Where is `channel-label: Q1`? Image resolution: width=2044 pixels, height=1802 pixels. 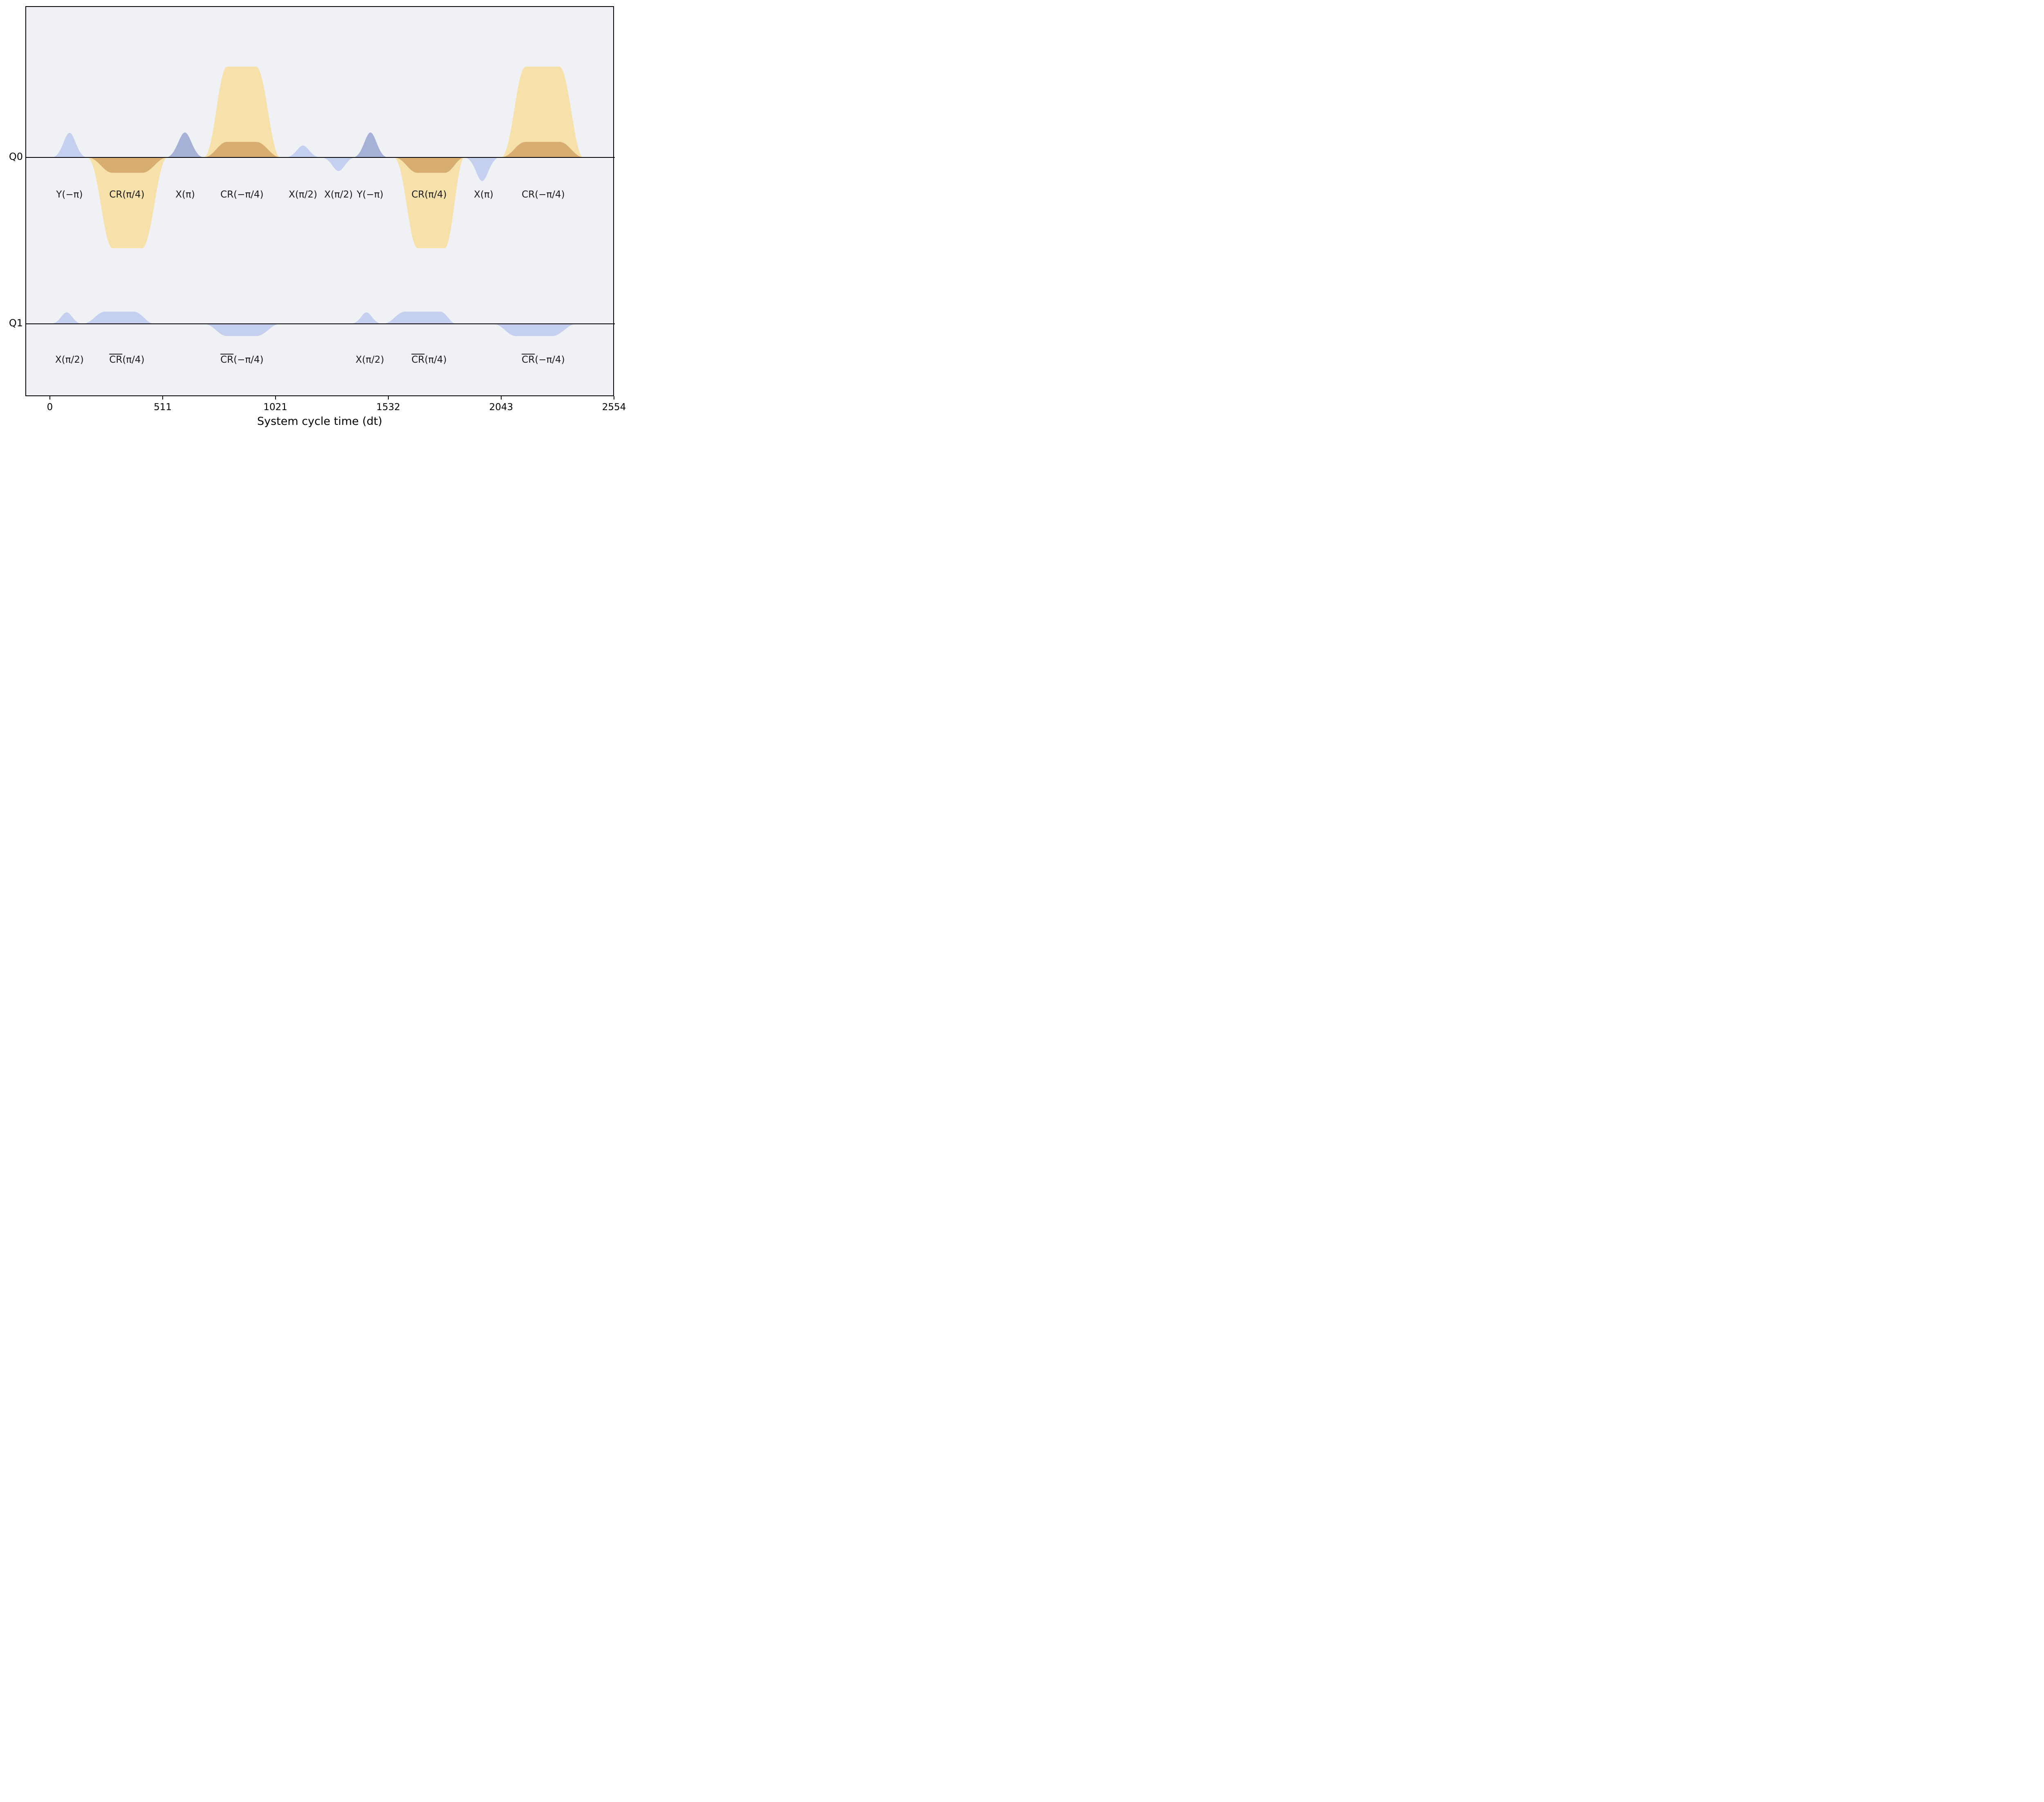
channel-label: Q1 is located at coordinates (16, 323).